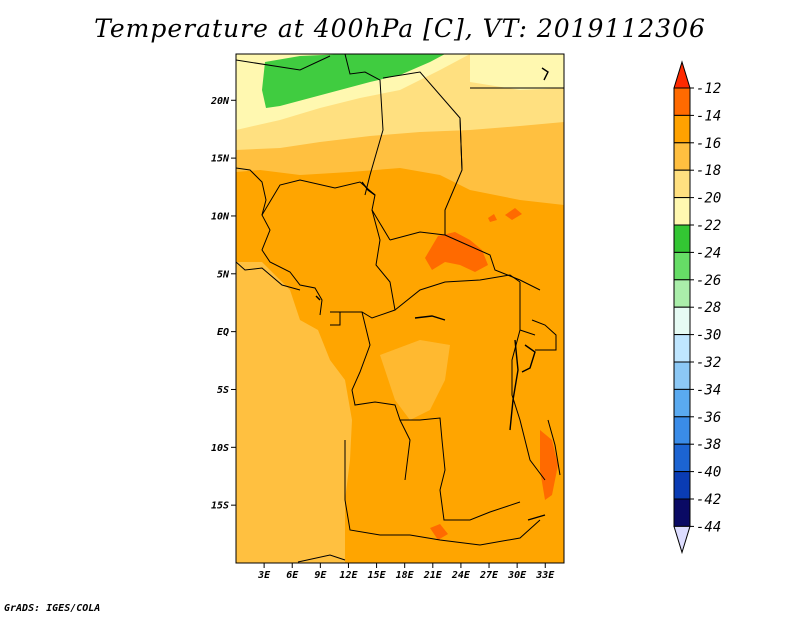 The image size is (800, 618). I want to click on colorbar-bottom-arrow, so click(682, 540).